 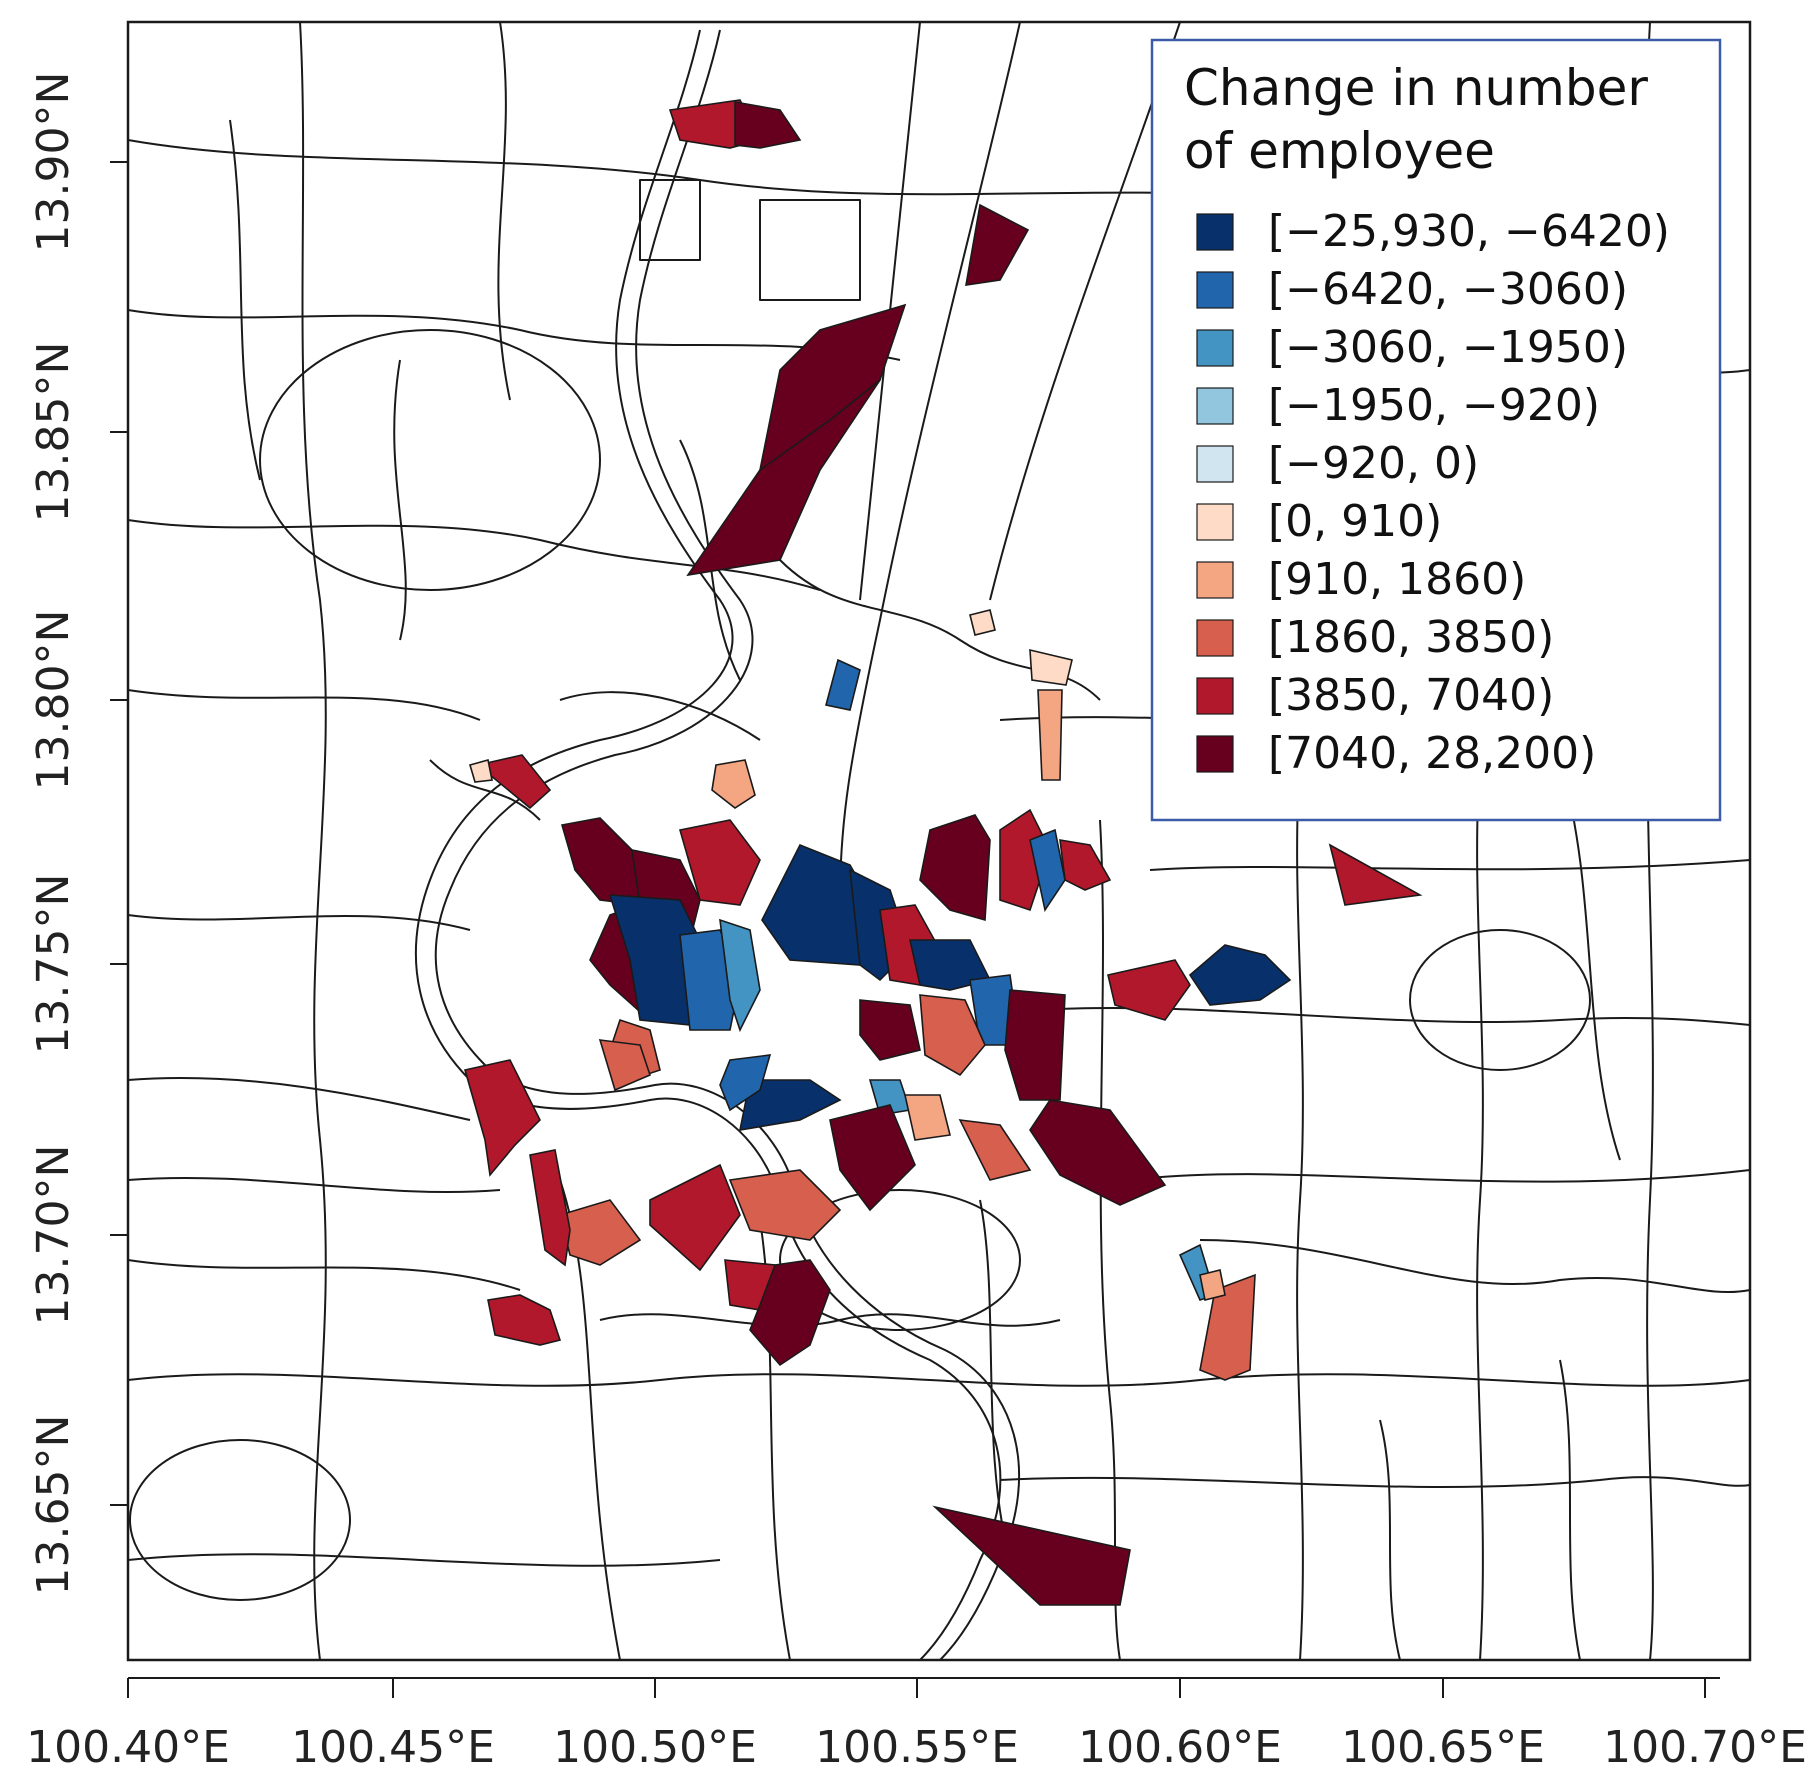 What do you see at coordinates (1411, 637) in the screenshot?
I see `legend-label: [1860, 3850)` at bounding box center [1411, 637].